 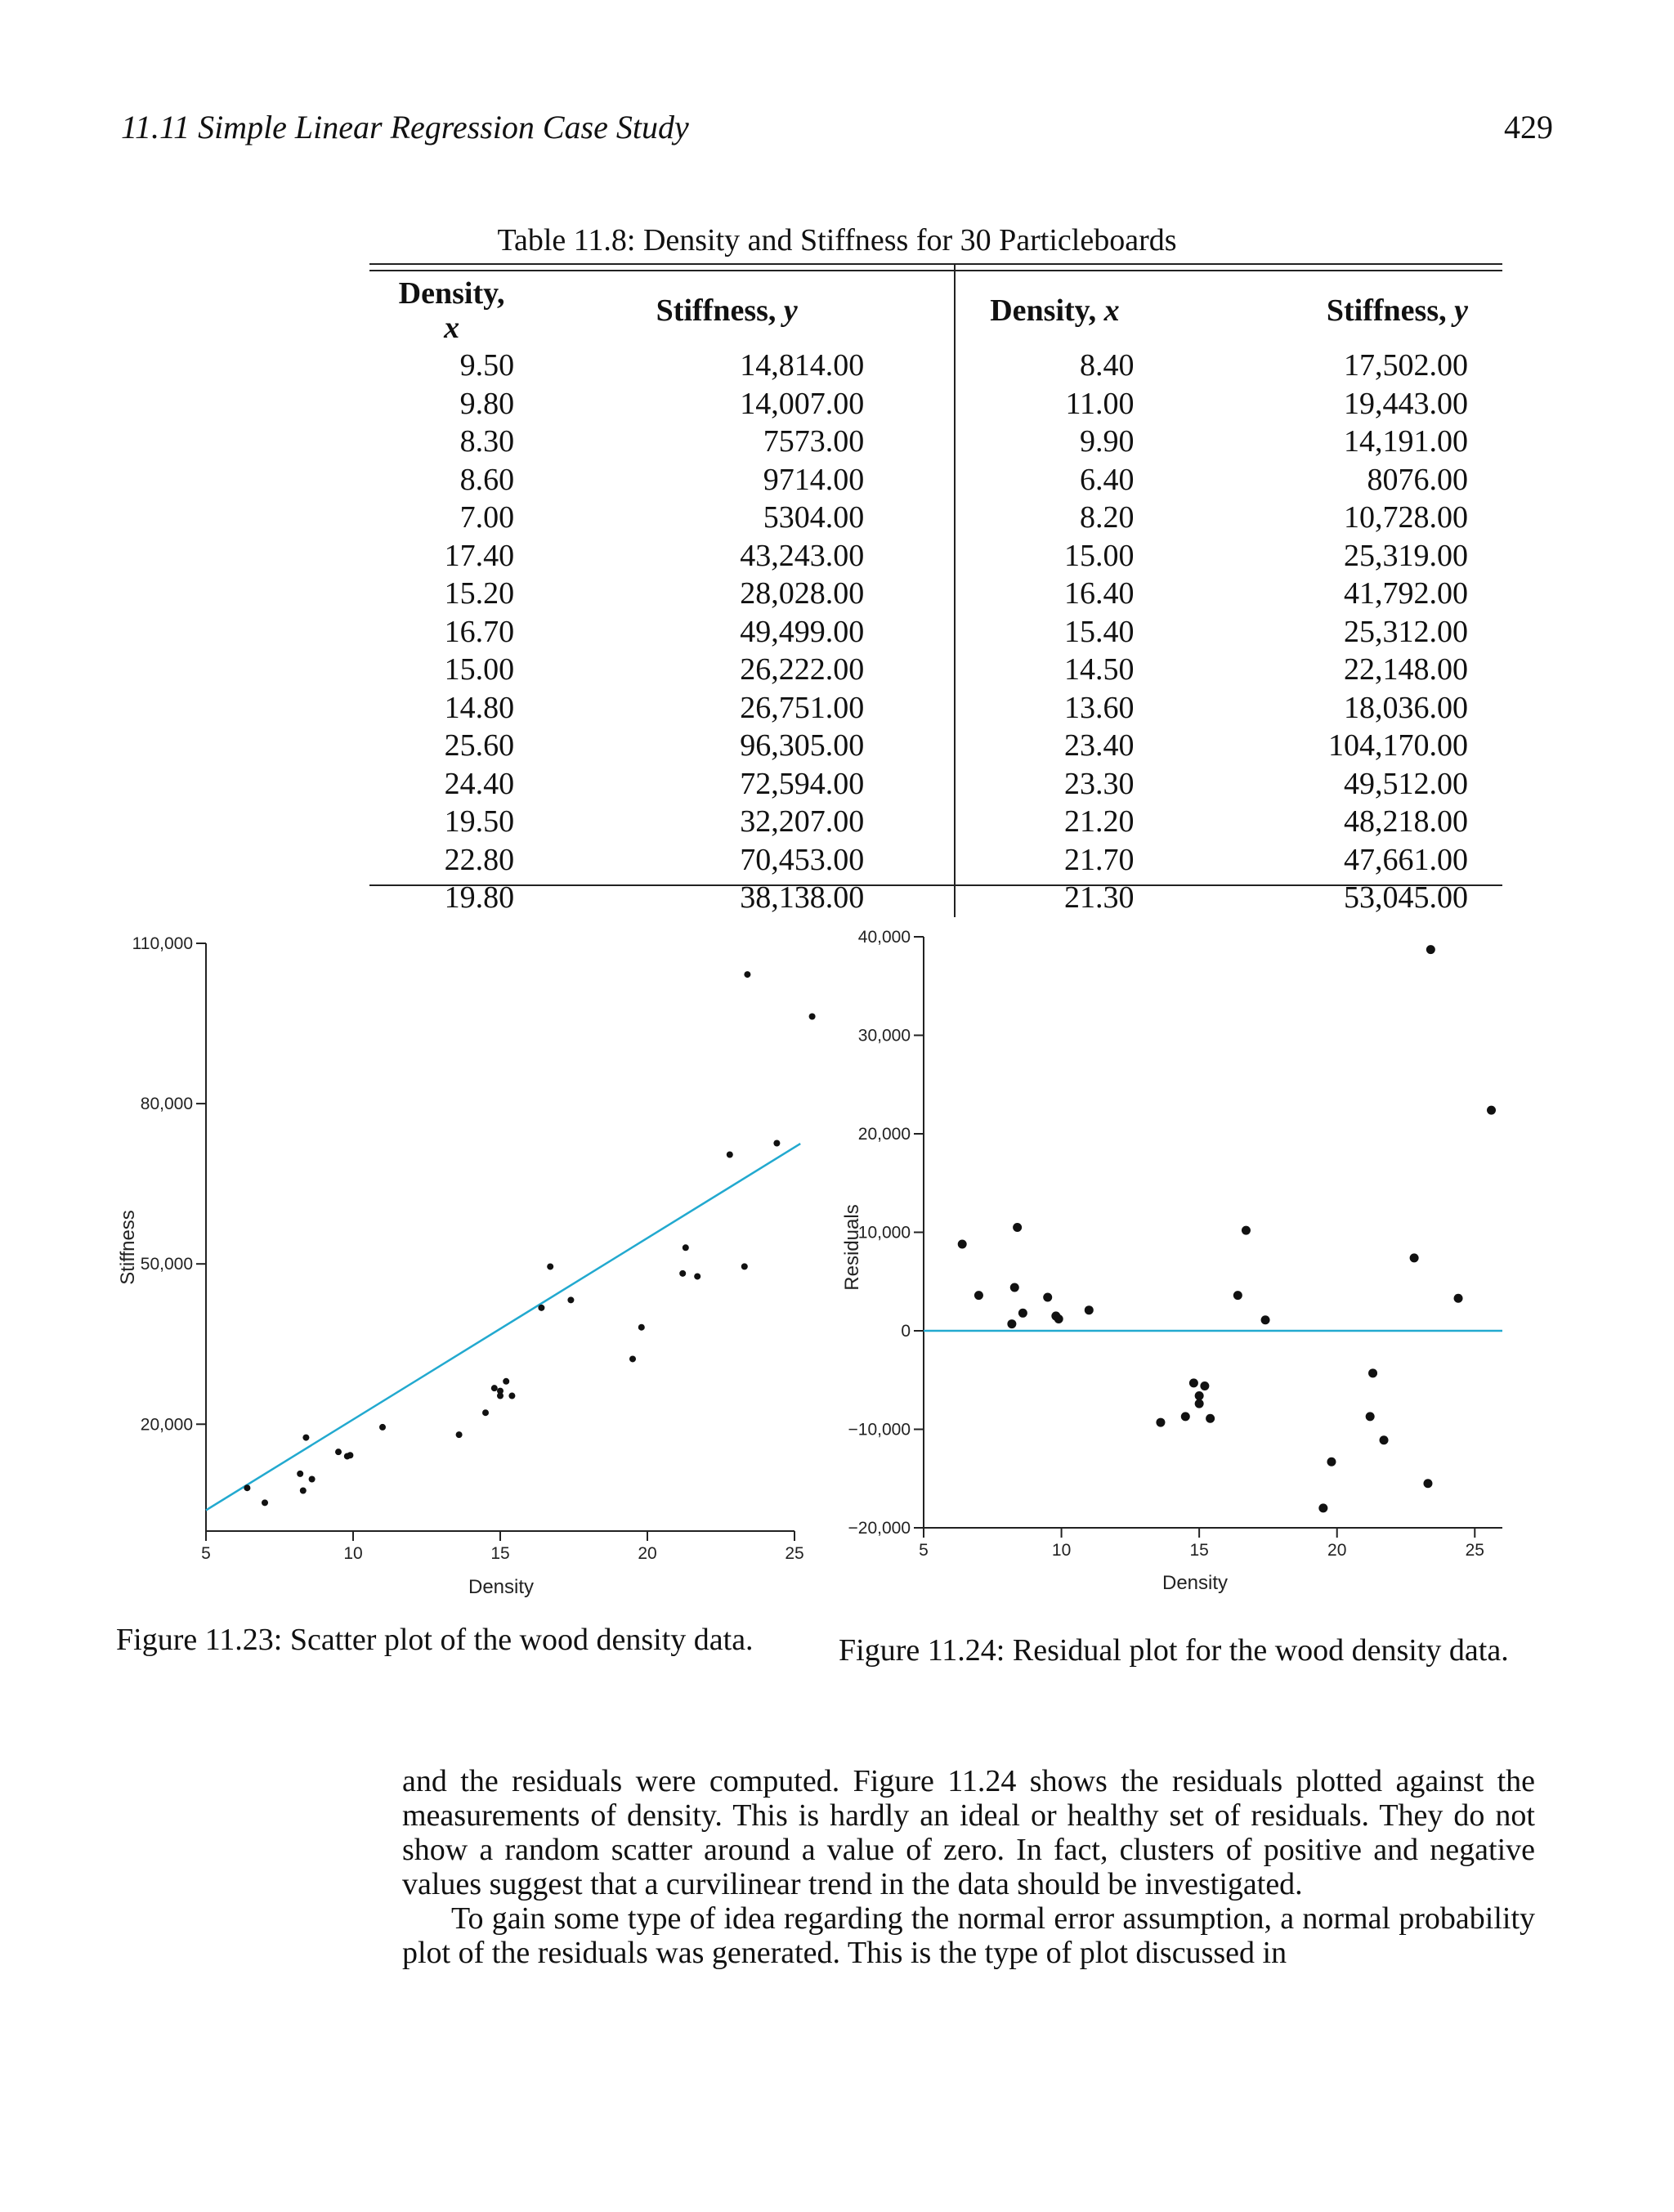 What do you see at coordinates (935, 555) in the screenshot?
I see `table-row: 17.40 43,243.00 15.00 25,319.00` at bounding box center [935, 555].